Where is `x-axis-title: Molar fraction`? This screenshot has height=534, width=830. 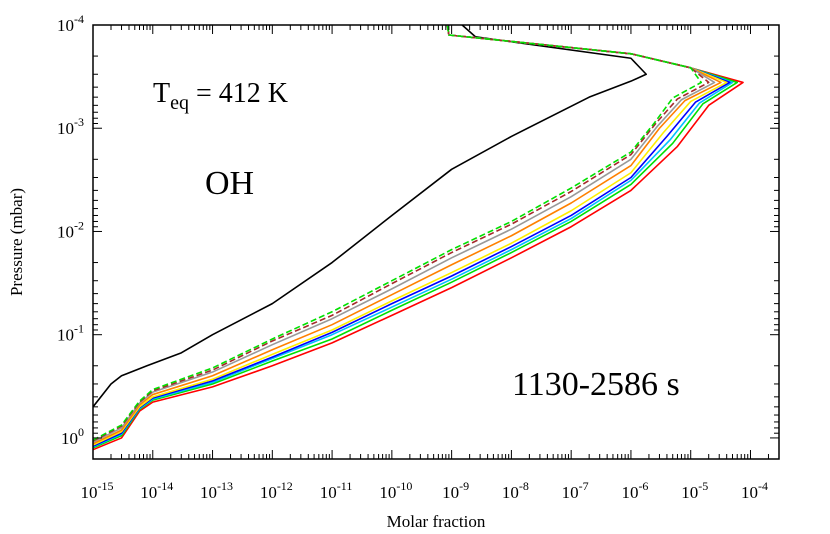
x-axis-title: Molar fraction is located at coordinates (436, 521).